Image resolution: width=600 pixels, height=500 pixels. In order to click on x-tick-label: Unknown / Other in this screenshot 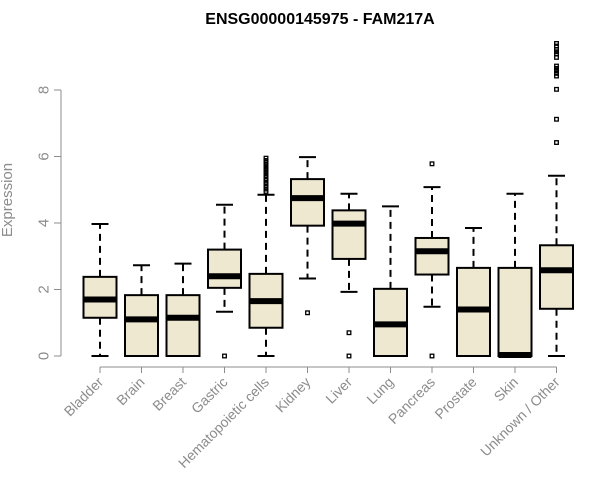, I will do `click(520, 417)`.